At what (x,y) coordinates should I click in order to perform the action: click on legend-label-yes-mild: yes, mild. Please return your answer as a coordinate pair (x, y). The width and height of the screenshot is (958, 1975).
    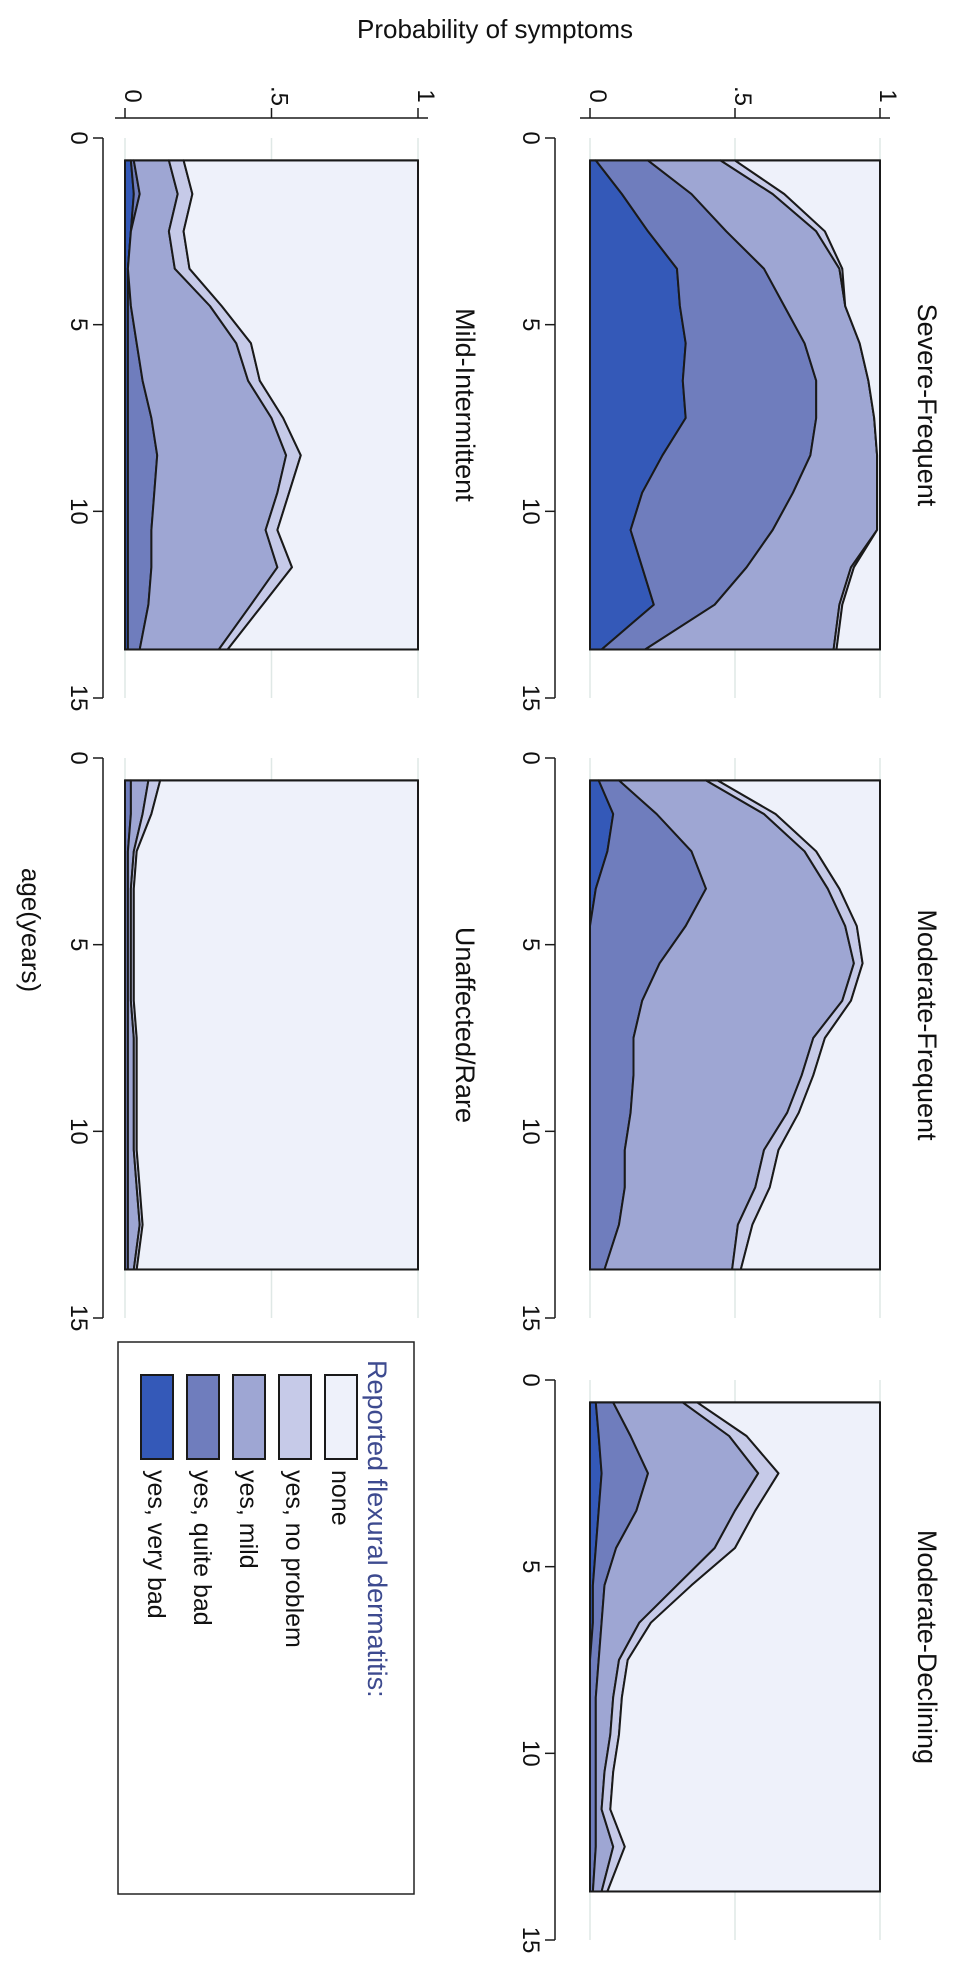
    Looking at the image, I should click on (248, 1519).